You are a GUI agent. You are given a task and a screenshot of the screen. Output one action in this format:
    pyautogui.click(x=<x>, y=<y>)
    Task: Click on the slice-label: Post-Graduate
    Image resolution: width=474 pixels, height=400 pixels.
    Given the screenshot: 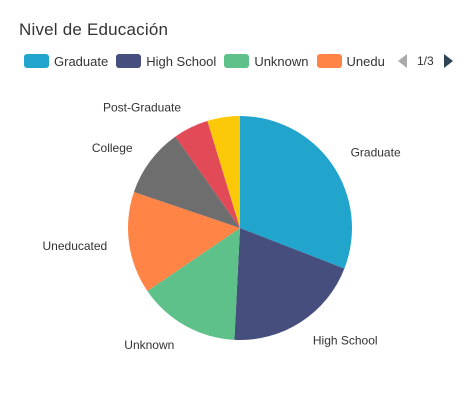 What is the action you would take?
    pyautogui.click(x=142, y=108)
    